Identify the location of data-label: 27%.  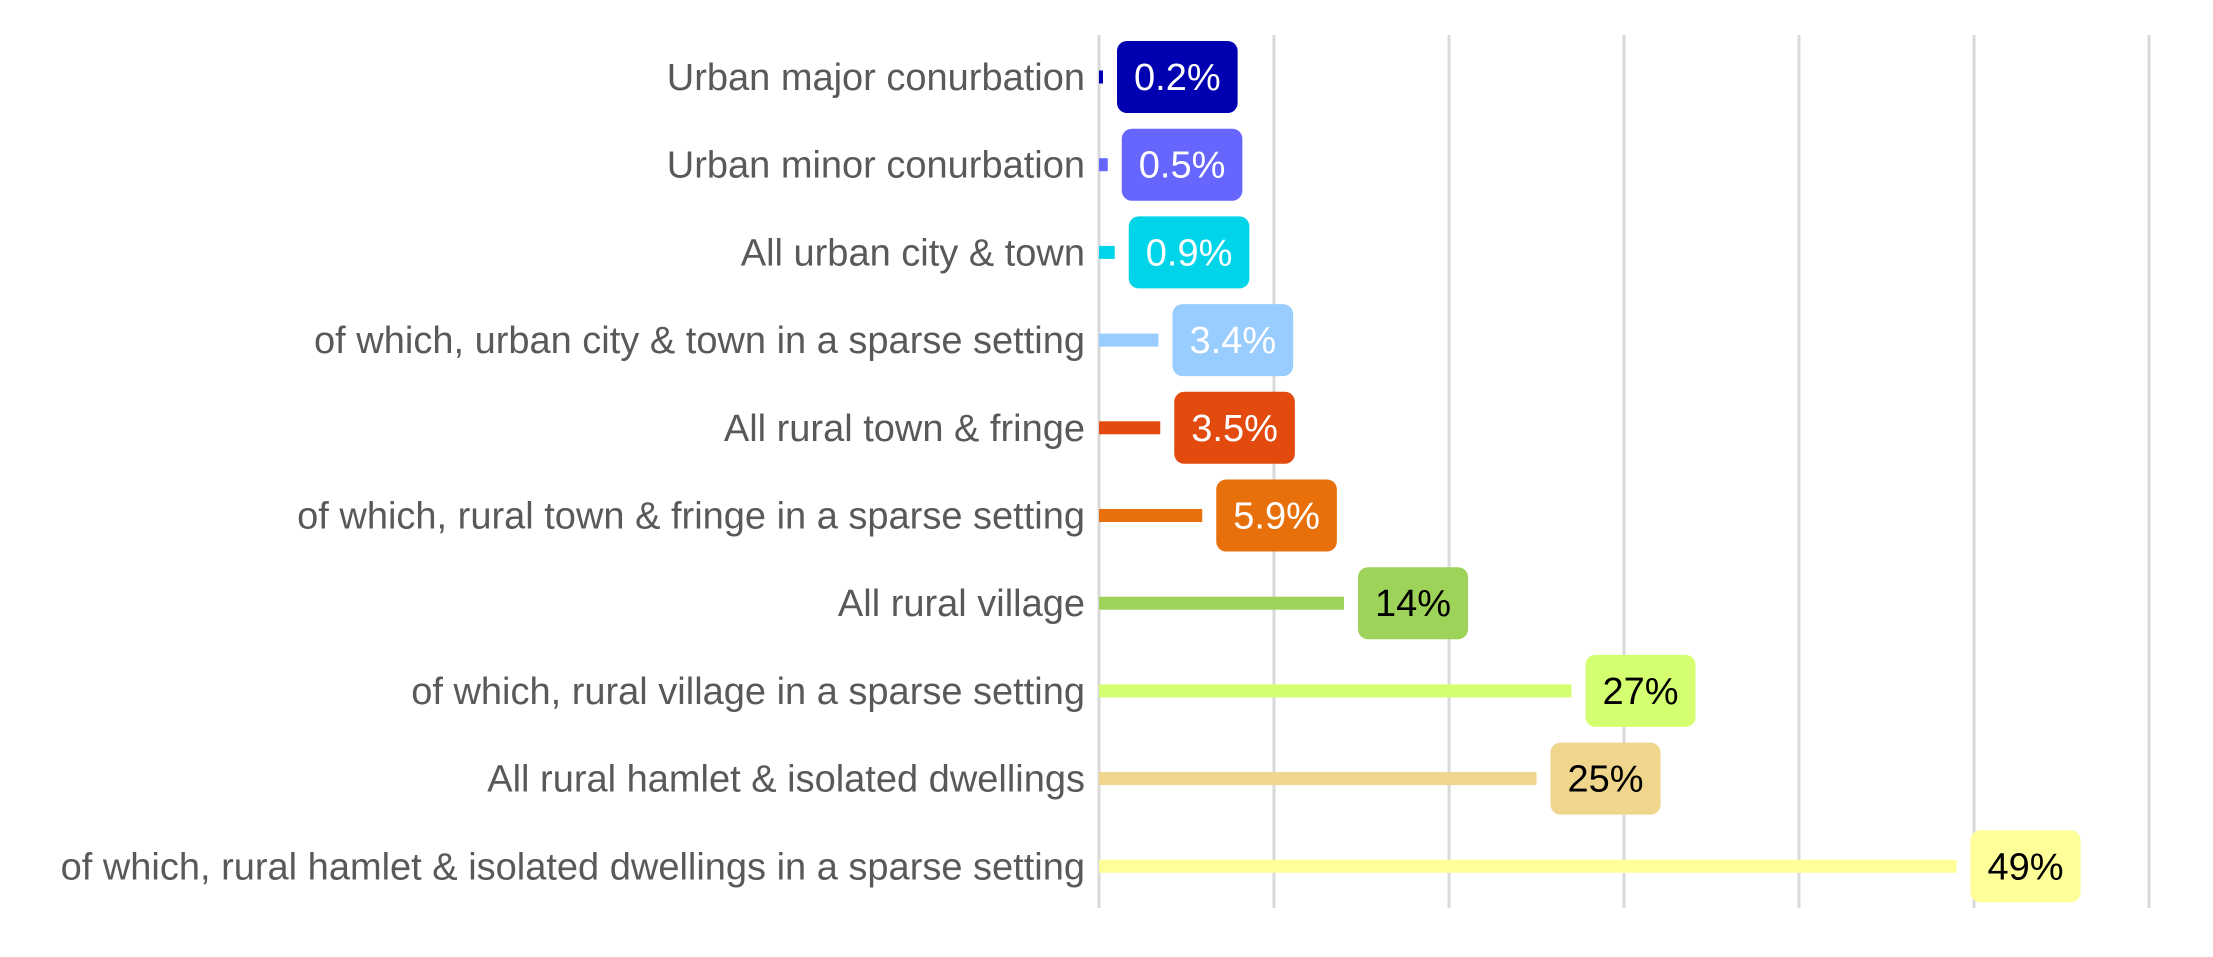
(1640, 690).